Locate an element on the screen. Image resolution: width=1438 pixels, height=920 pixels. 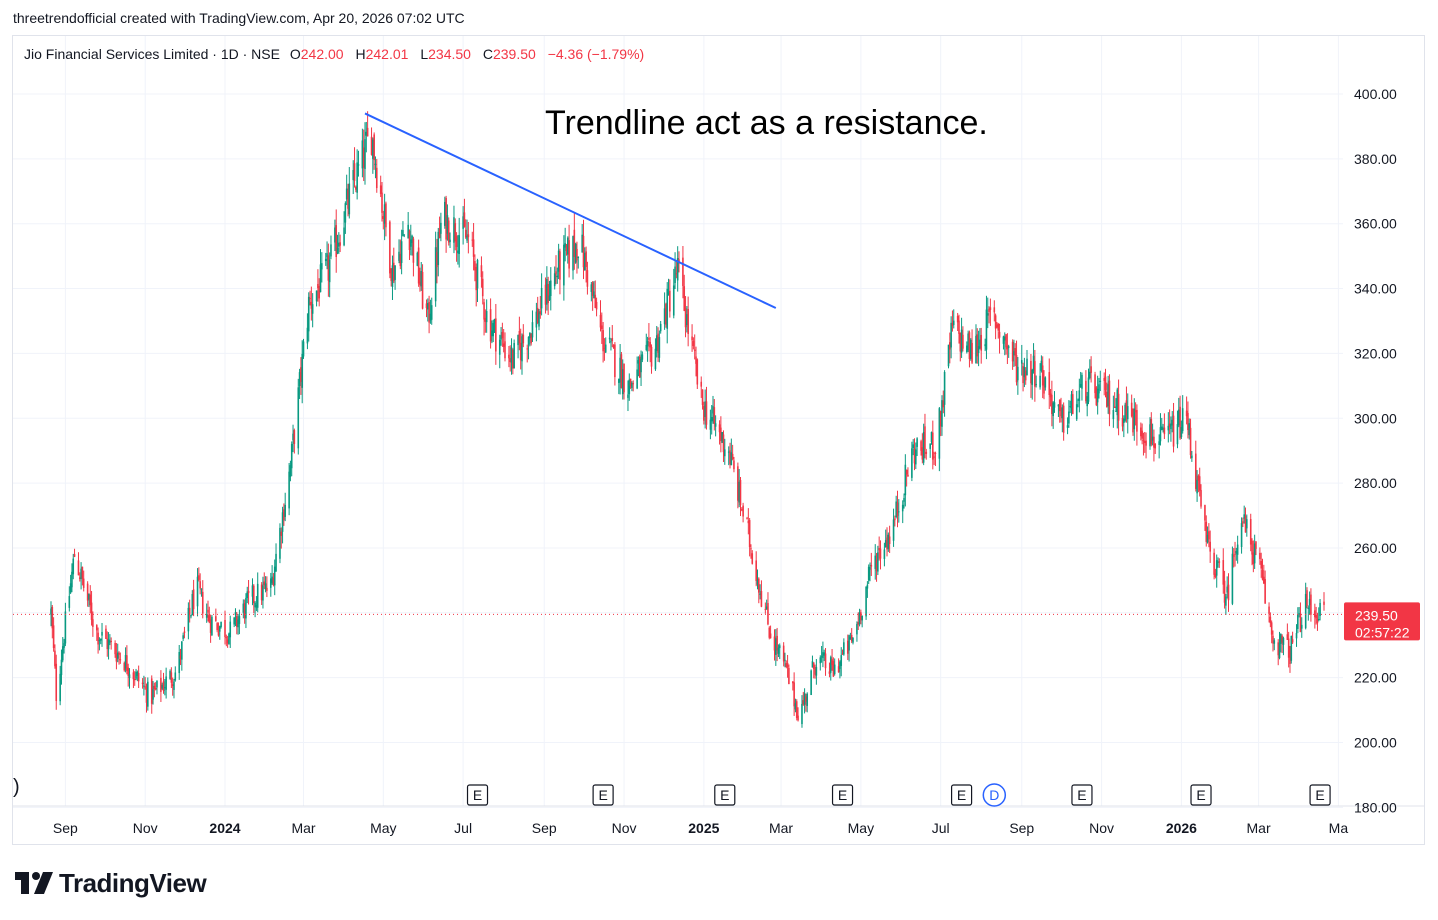
dividend-marker: D is located at coordinates (994, 795).